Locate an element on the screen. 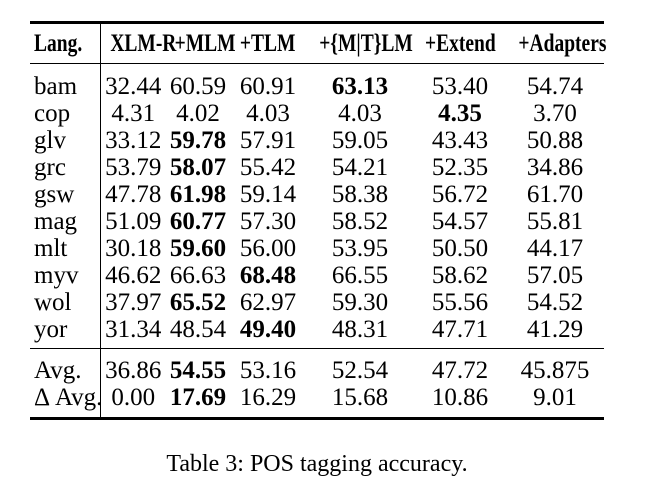 The height and width of the screenshot is (498, 652). table-row: mag 51.09 60.77 57.30 58.52 54.57 55.81 is located at coordinates (317, 221).